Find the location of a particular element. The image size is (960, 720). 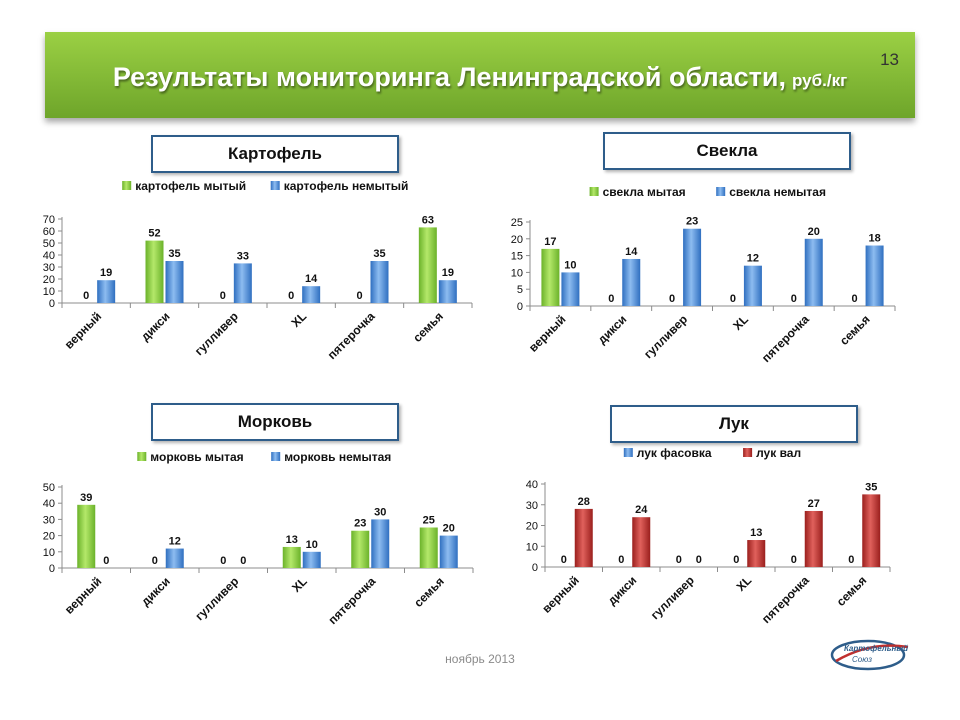

potato-data-label: 63 is located at coordinates (428, 220).